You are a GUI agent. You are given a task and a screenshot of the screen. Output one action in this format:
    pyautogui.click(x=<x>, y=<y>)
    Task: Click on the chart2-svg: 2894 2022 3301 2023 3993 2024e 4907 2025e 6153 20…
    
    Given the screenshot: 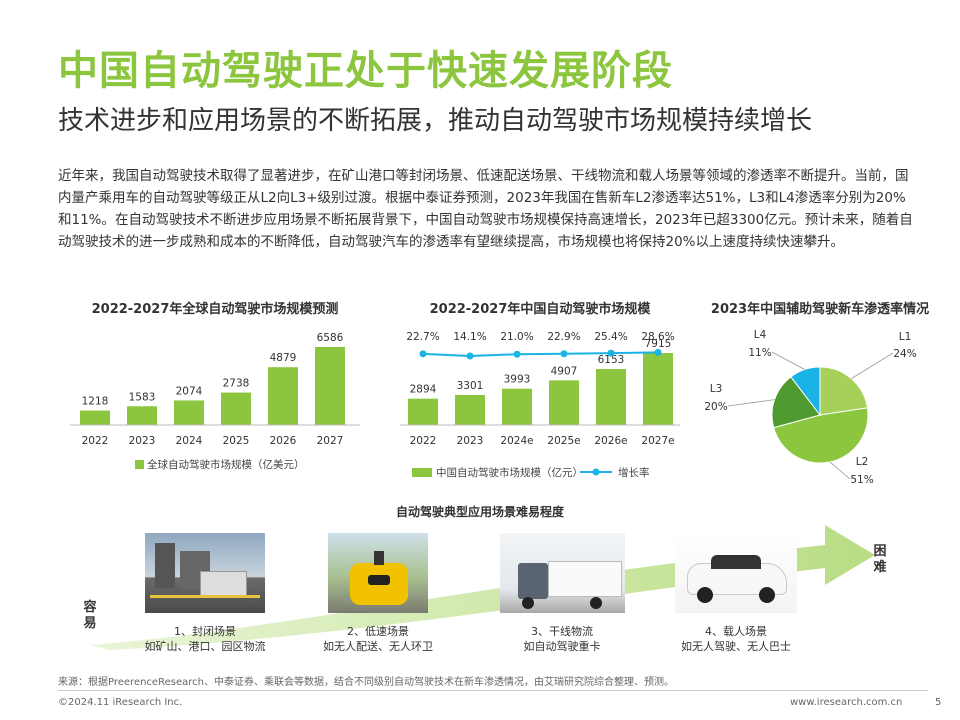 What is the action you would take?
    pyautogui.click(x=540, y=405)
    